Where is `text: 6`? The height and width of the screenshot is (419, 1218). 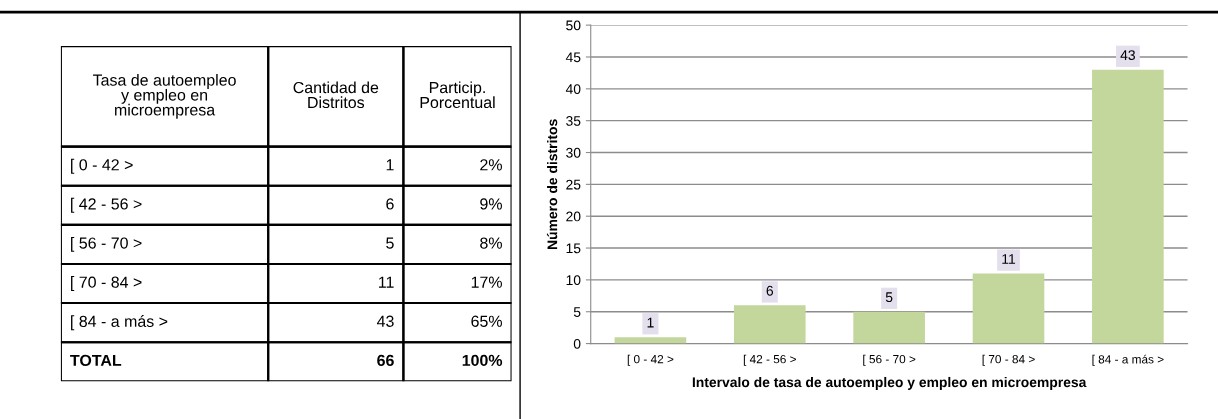 text: 6 is located at coordinates (390, 204).